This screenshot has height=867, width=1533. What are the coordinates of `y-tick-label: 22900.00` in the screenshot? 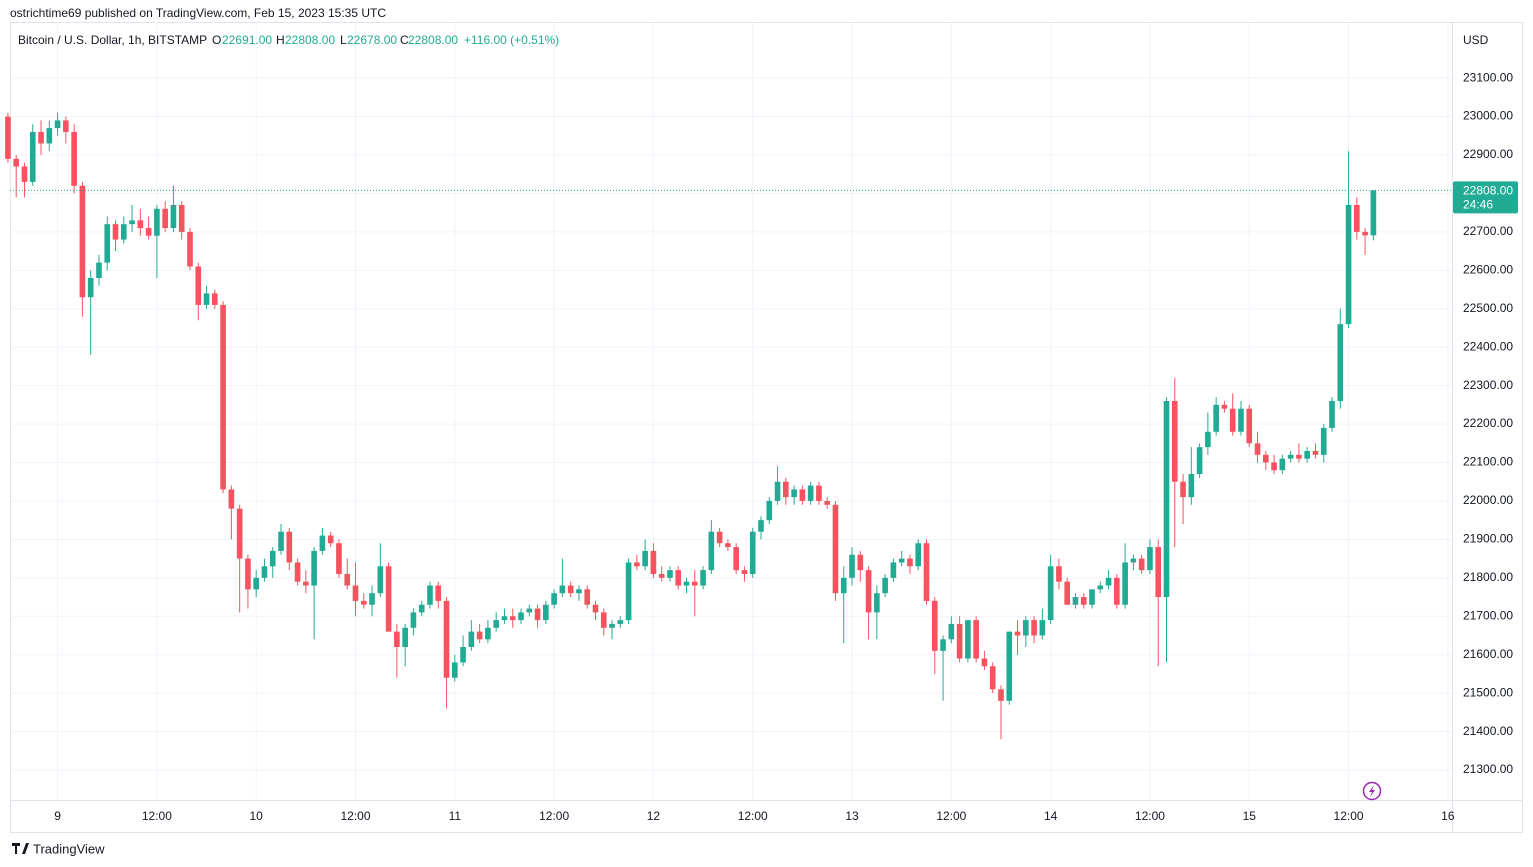 It's located at (1488, 154).